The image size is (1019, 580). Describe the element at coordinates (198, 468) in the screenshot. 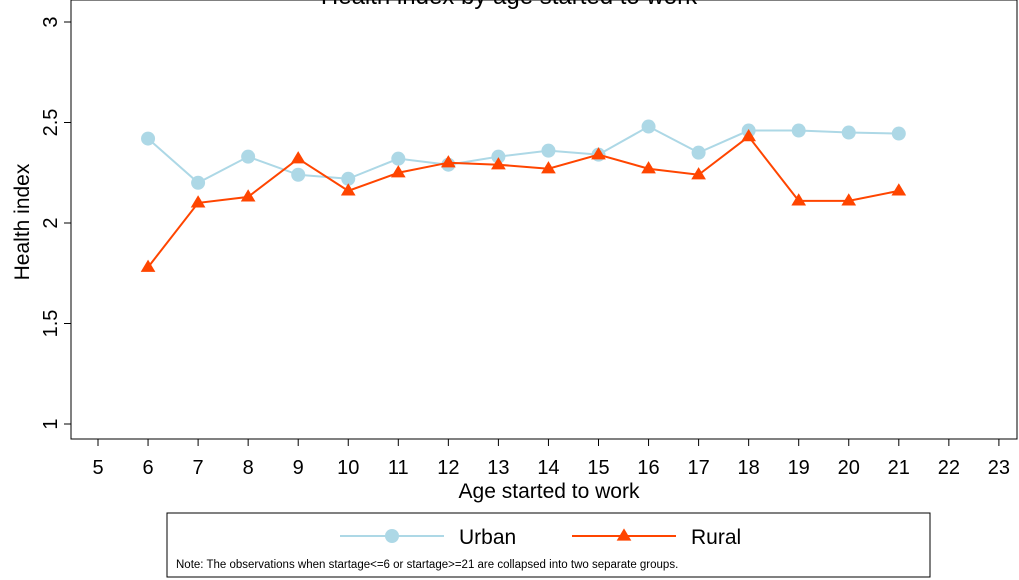

I see `x-tick-label: 7` at that location.